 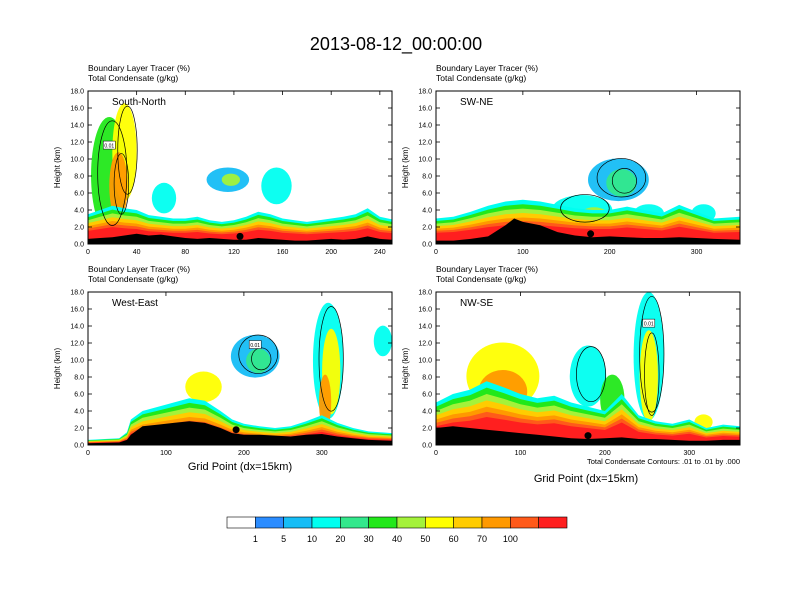 What do you see at coordinates (397, 539) in the screenshot?
I see `colorbar-label: 40` at bounding box center [397, 539].